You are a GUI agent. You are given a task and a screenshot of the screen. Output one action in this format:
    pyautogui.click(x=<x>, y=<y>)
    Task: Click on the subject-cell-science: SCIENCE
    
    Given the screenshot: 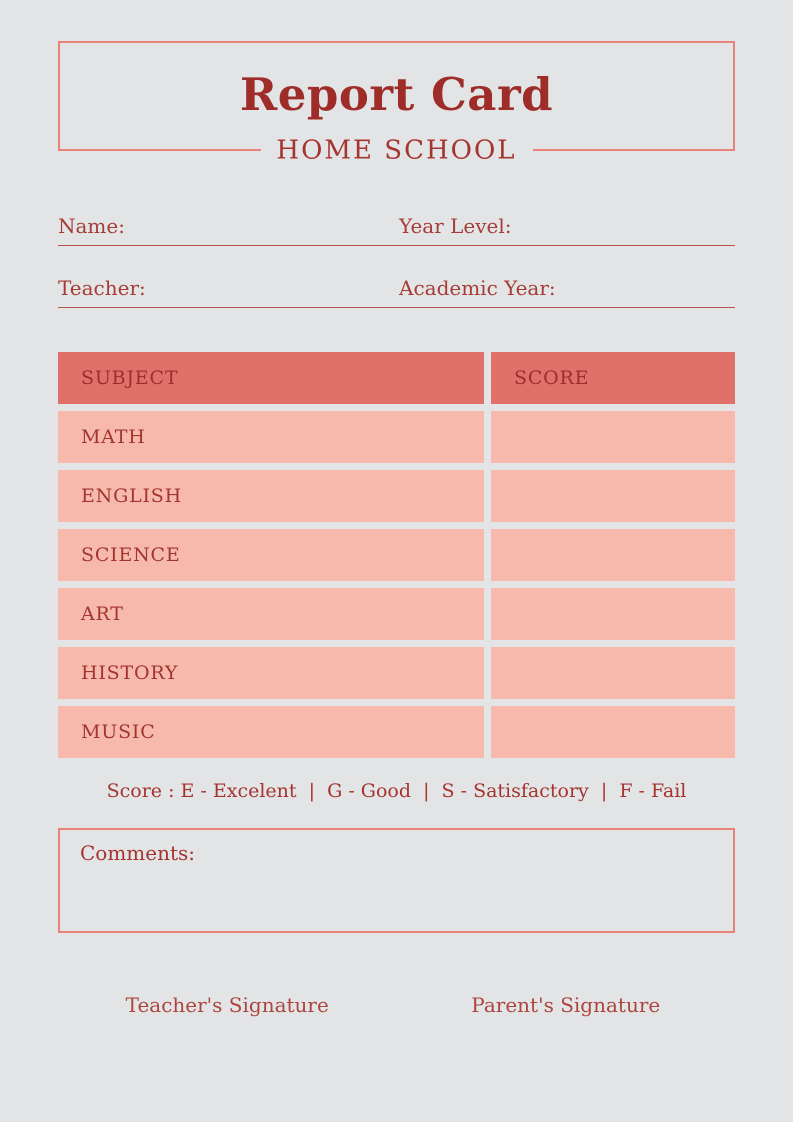 What is the action you would take?
    pyautogui.click(x=271, y=555)
    